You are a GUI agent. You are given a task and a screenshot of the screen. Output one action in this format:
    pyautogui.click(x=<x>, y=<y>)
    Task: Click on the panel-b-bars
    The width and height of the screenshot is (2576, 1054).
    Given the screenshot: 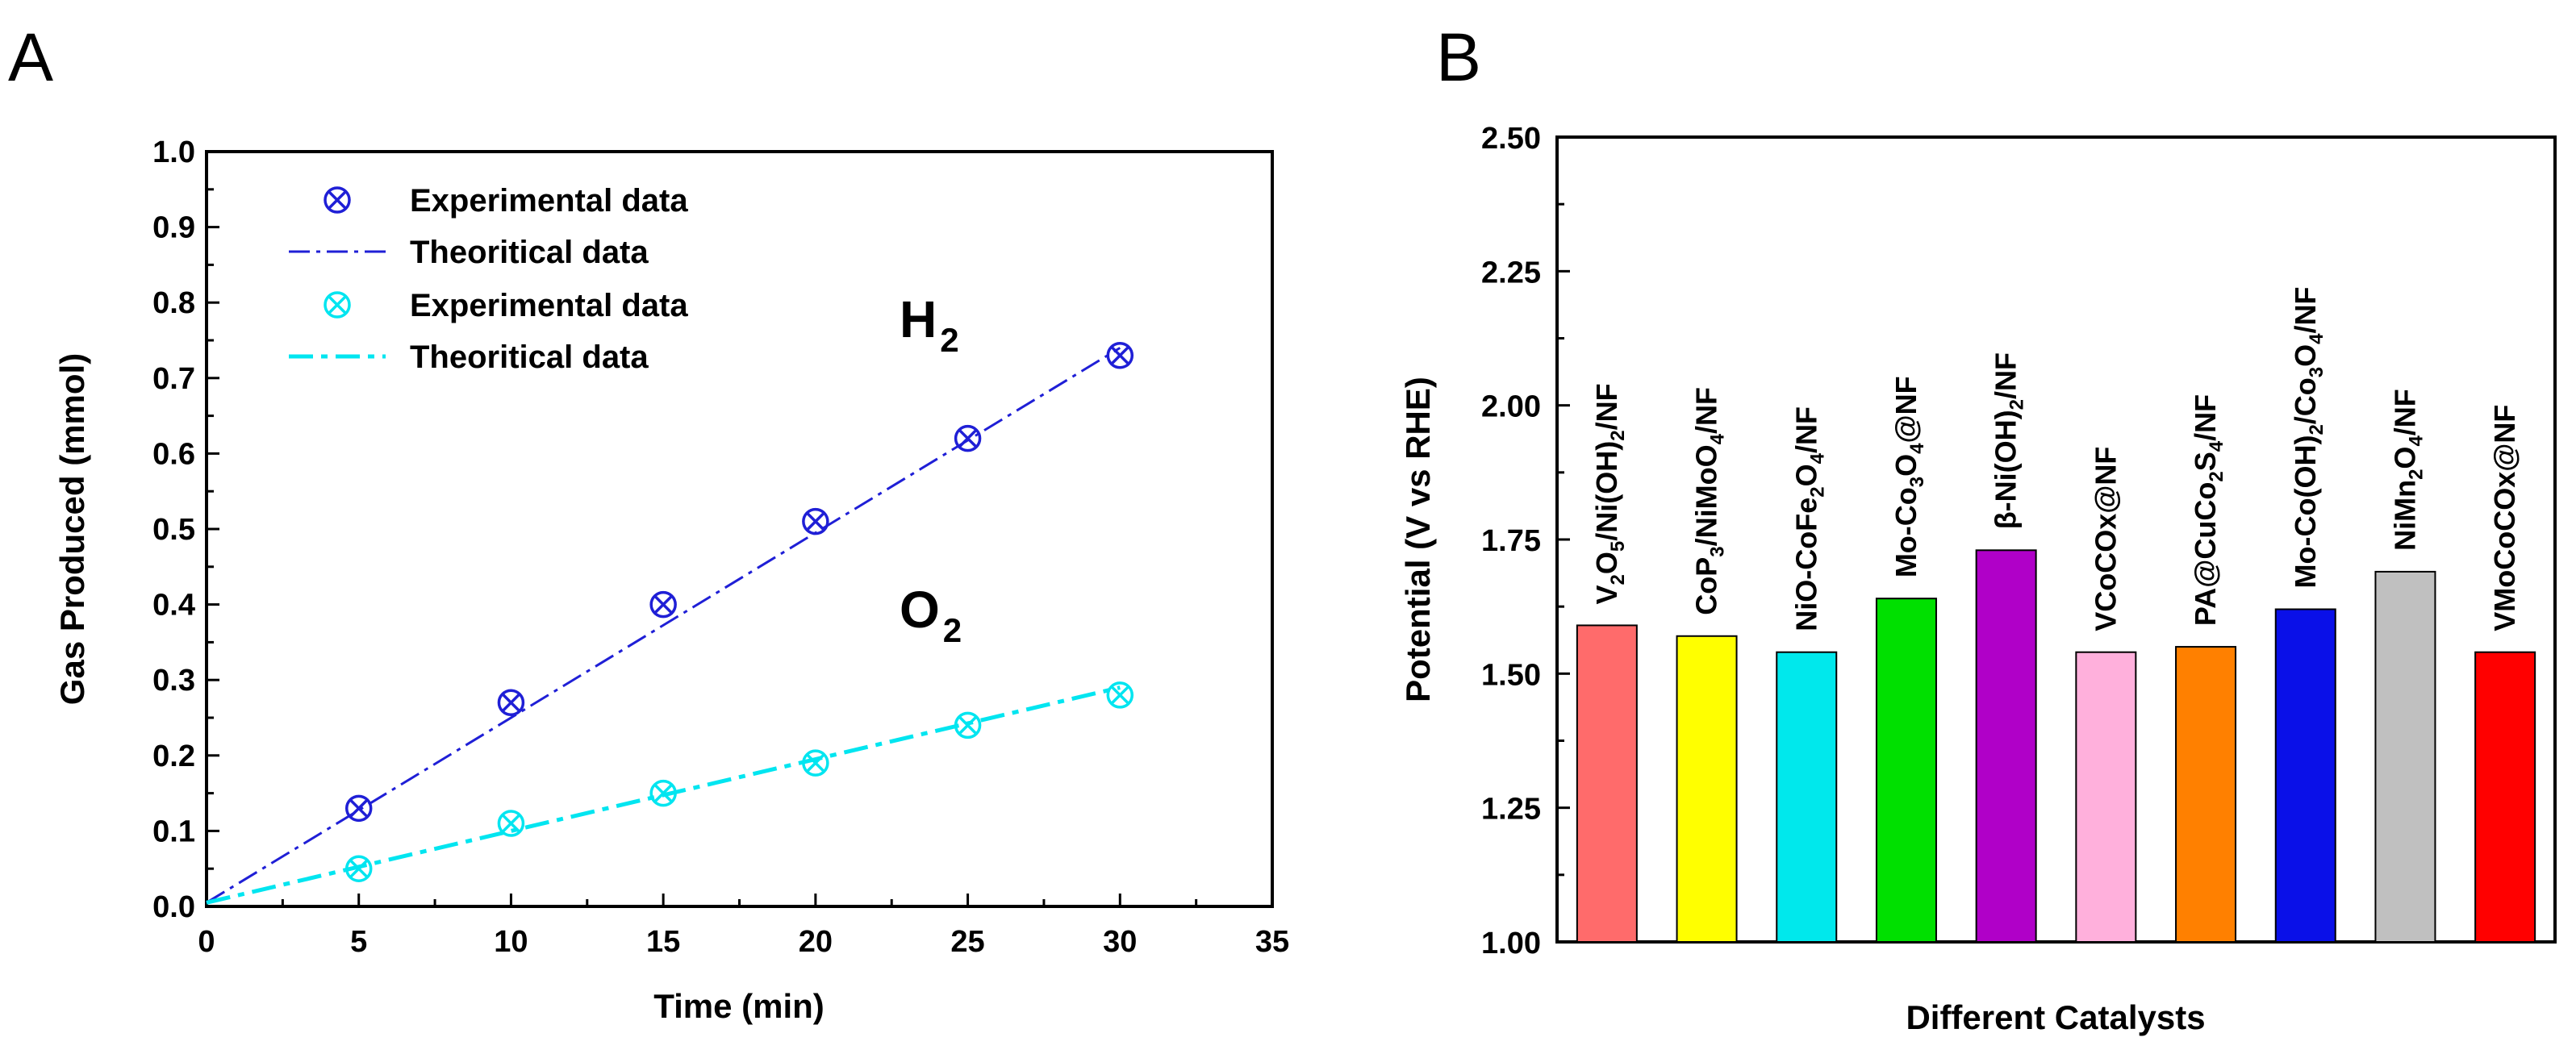 What is the action you would take?
    pyautogui.click(x=2056, y=746)
    